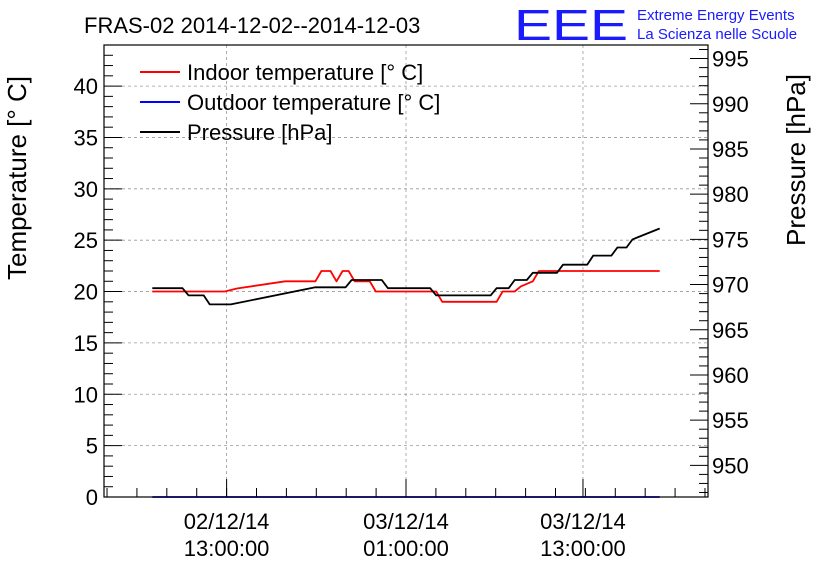 The image size is (836, 572). I want to click on legend-label-3: Pressure [hPa], so click(260, 132).